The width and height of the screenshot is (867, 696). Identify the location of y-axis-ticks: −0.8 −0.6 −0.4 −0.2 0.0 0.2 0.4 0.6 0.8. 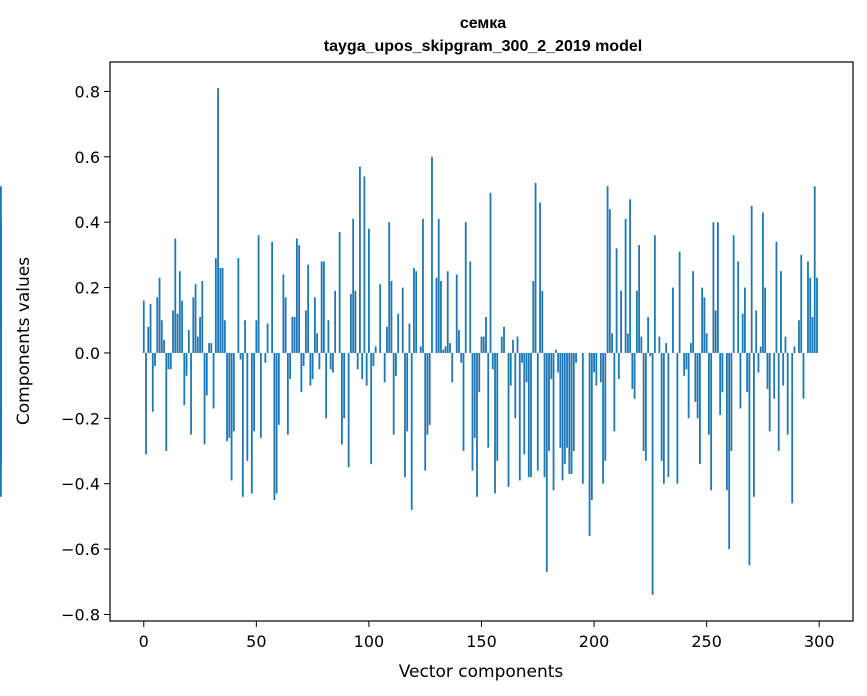
(85, 353).